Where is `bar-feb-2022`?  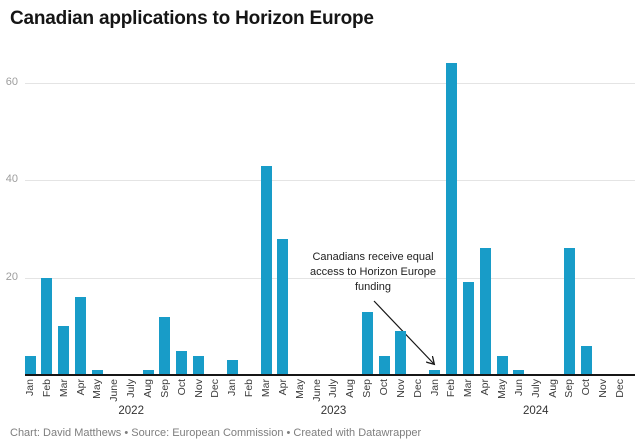 bar-feb-2022 is located at coordinates (47, 326).